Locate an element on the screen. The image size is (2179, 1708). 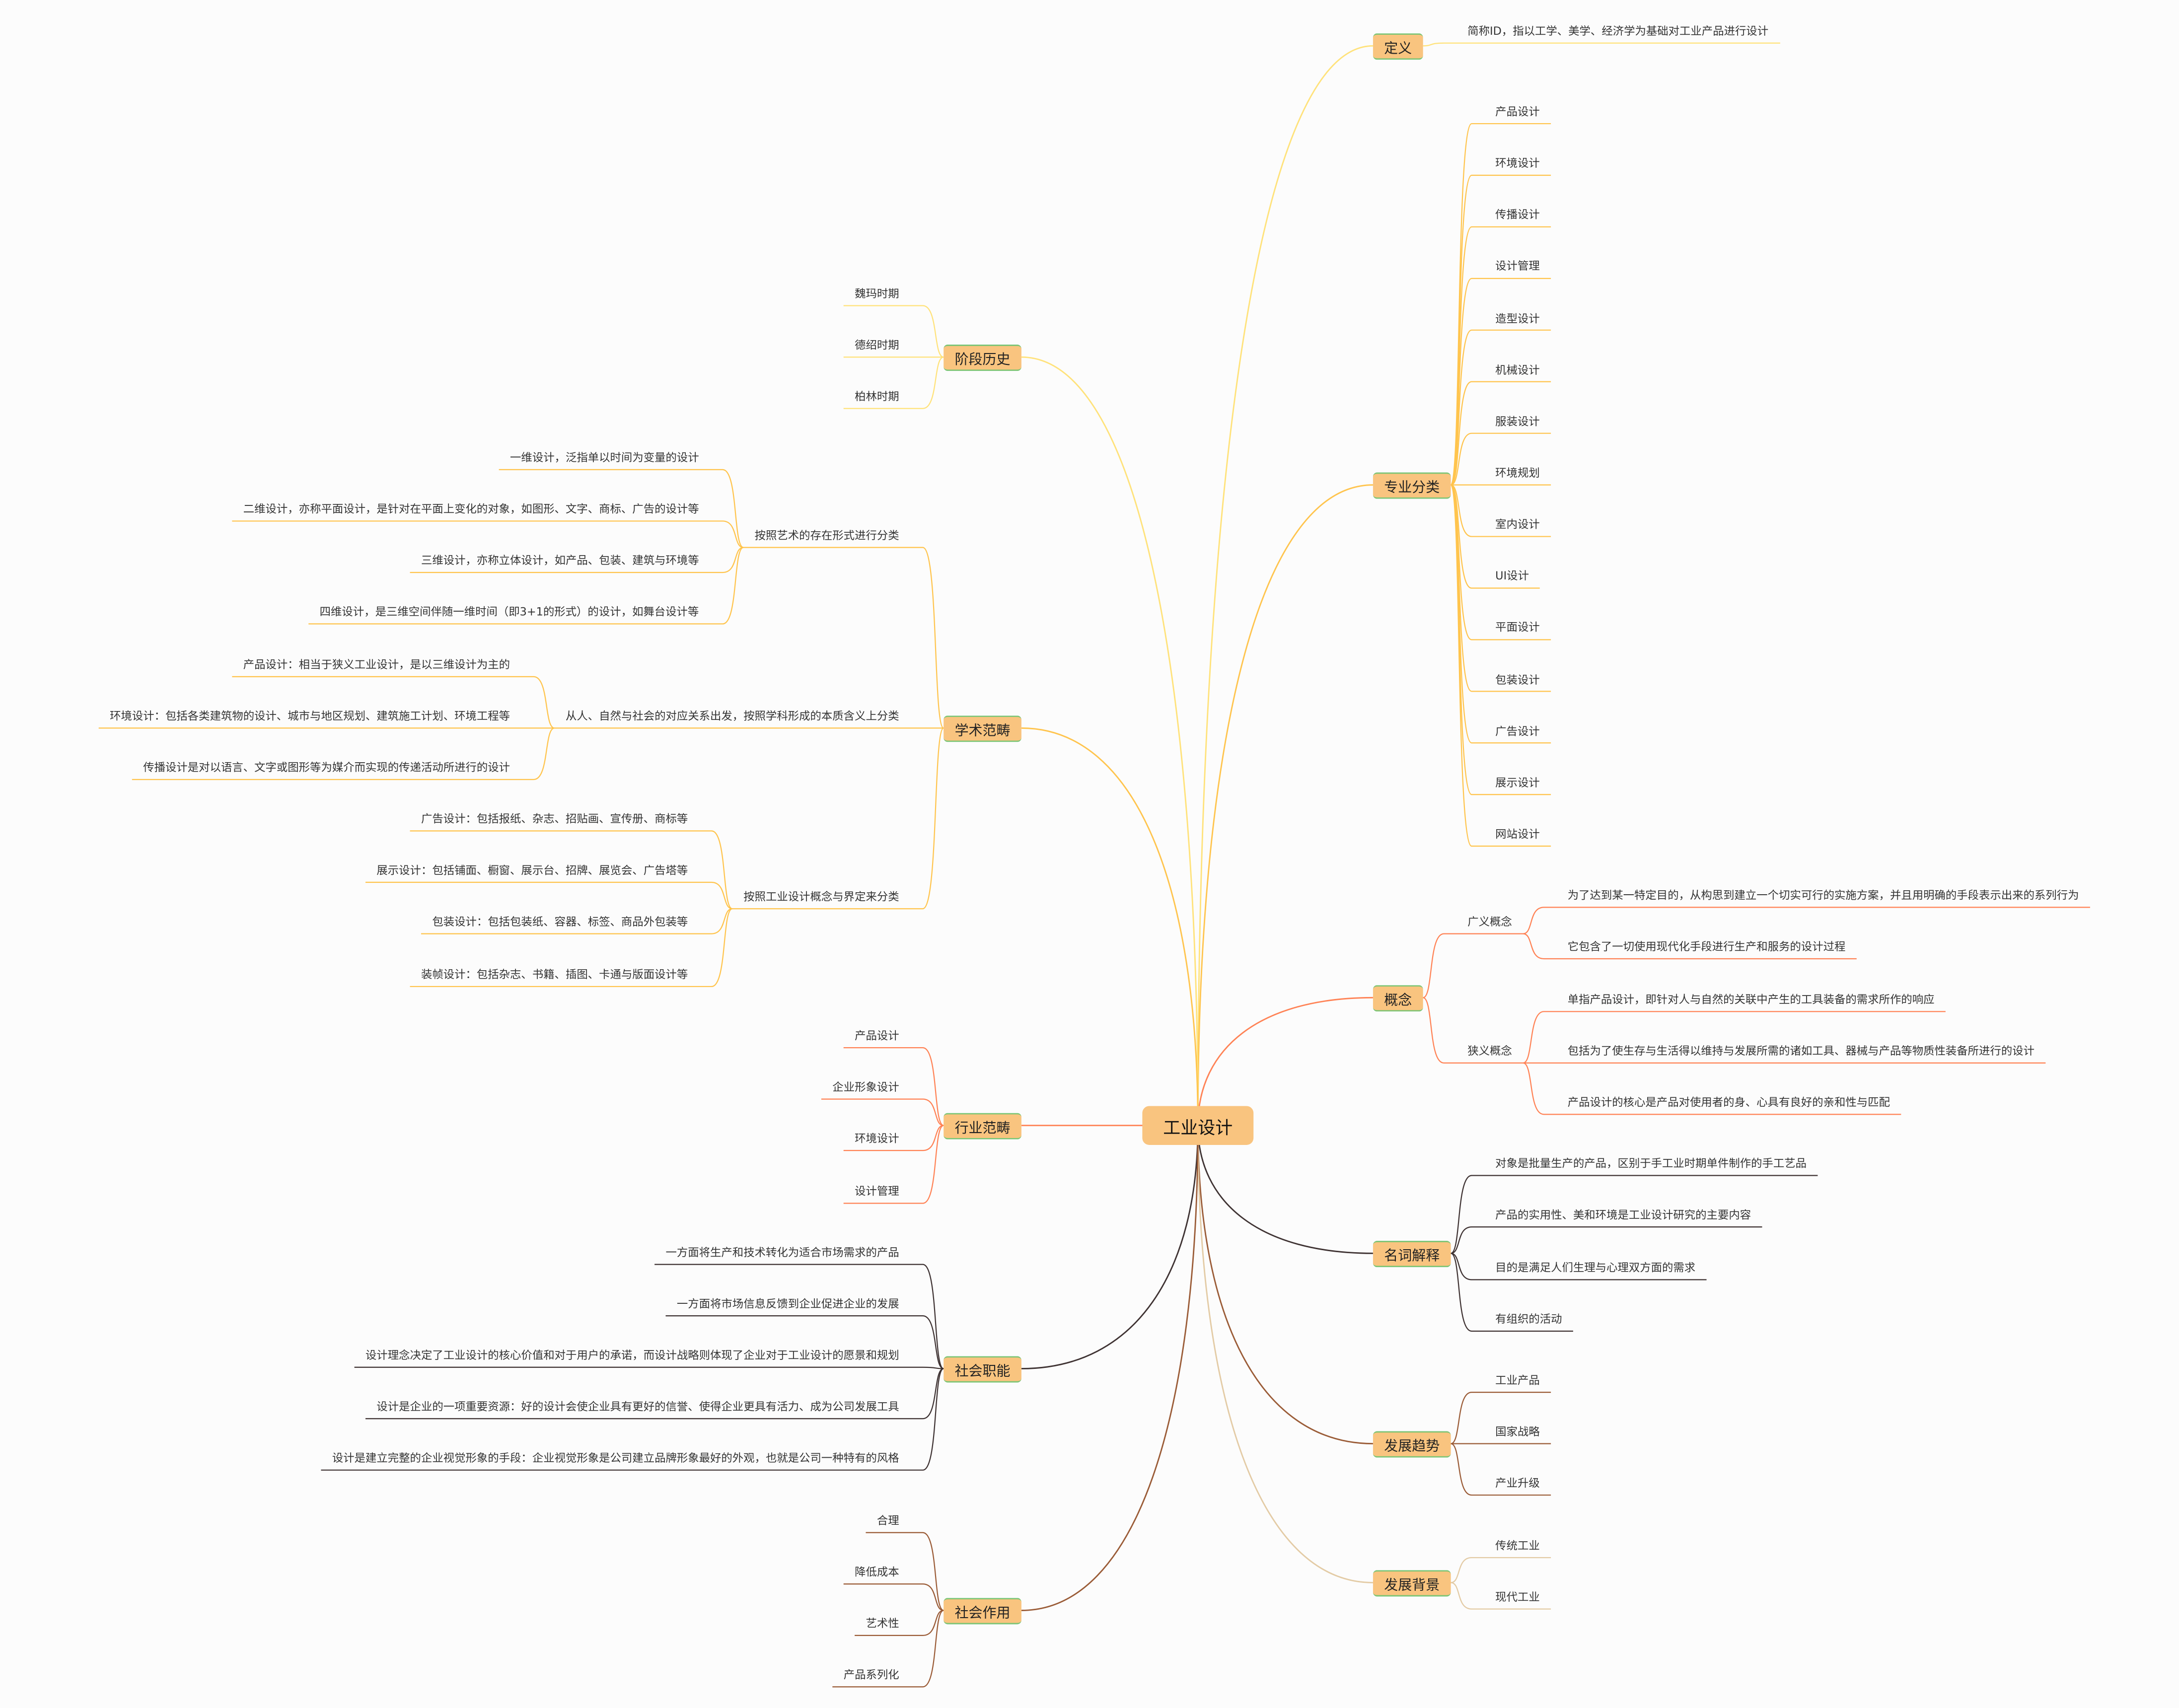
detail-topic: 单指产品设计，即针对人与自然的关联中产生的工具装备的需求所作的响应 is located at coordinates (1751, 999).